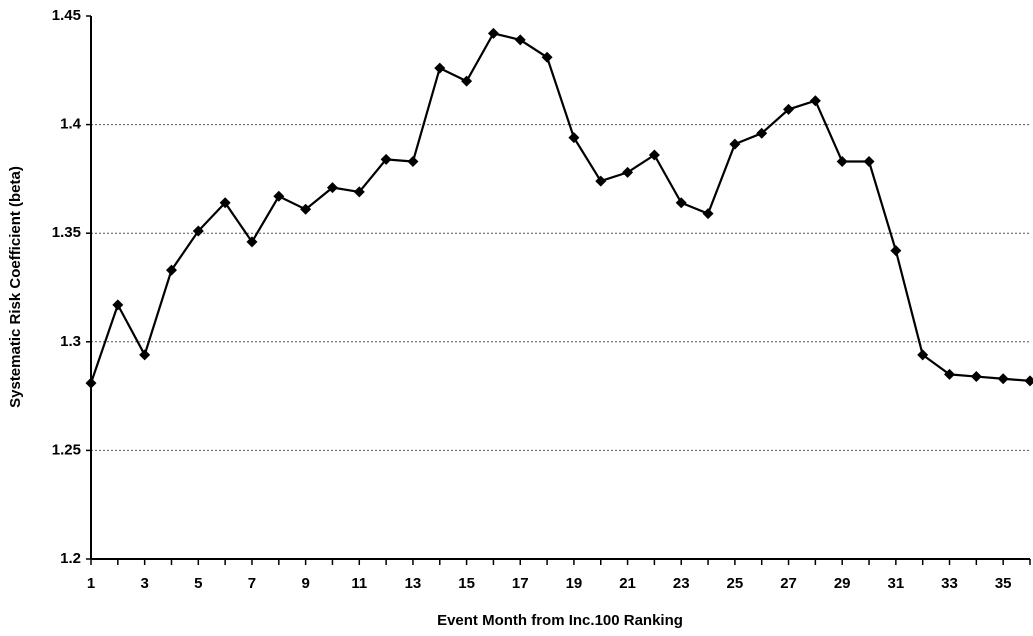  What do you see at coordinates (15, 287) in the screenshot?
I see `y-axis-label: Systematic Risk Coefficient (beta)` at bounding box center [15, 287].